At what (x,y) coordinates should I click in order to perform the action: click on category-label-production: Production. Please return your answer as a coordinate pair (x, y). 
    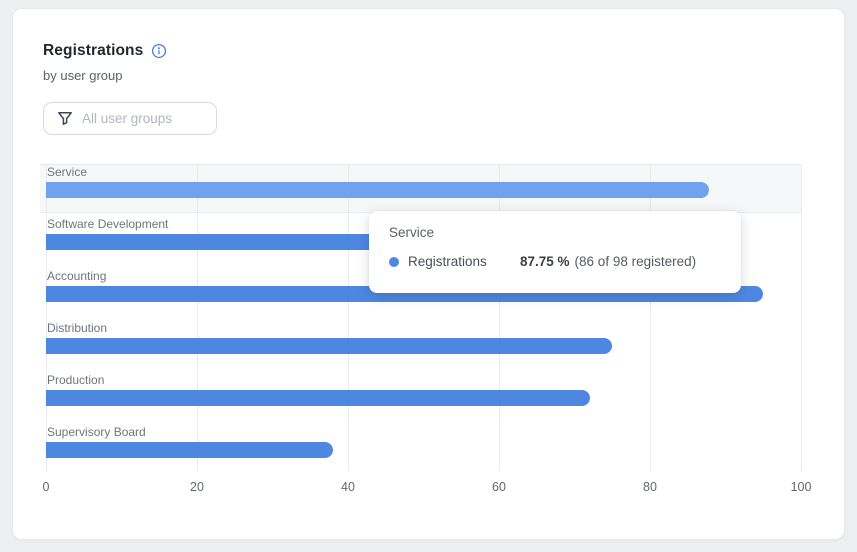
    Looking at the image, I should click on (76, 380).